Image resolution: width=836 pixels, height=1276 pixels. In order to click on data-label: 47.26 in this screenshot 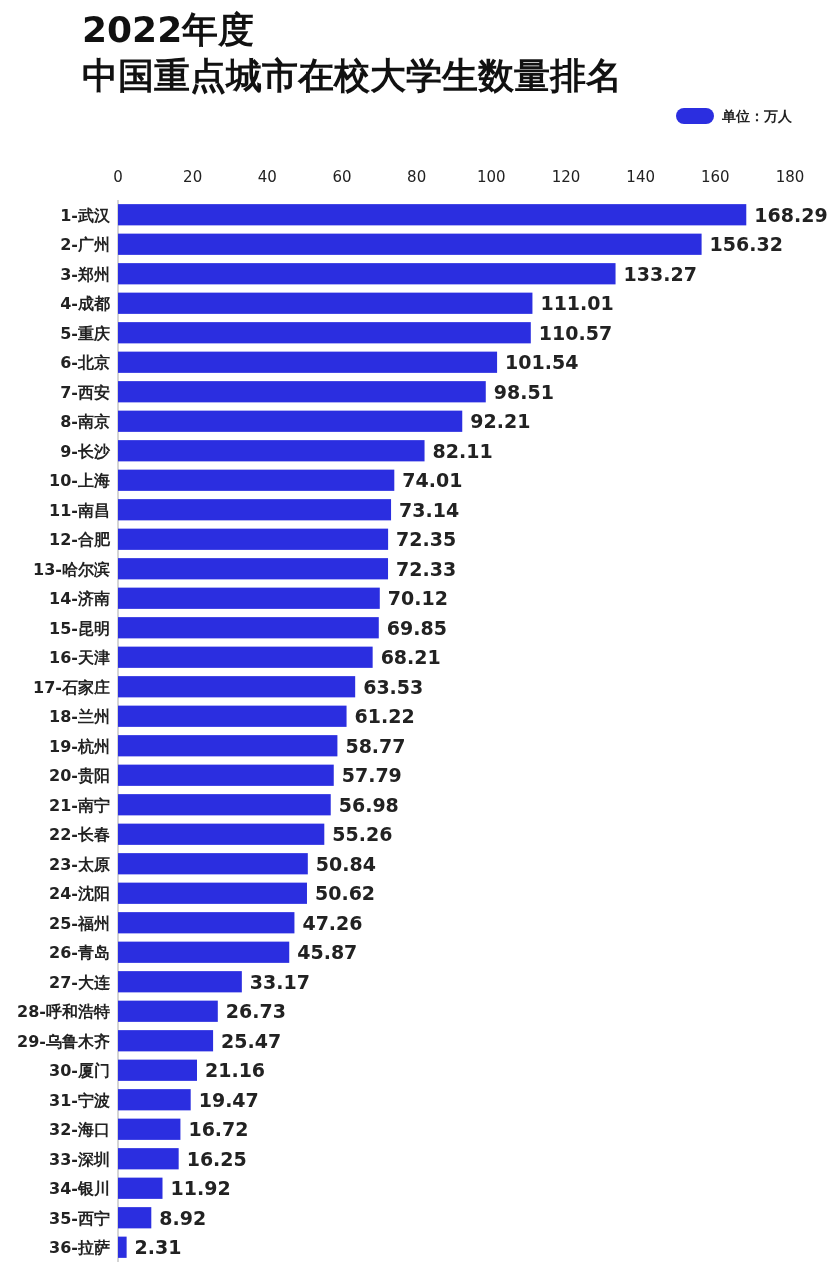, I will do `click(332, 922)`.